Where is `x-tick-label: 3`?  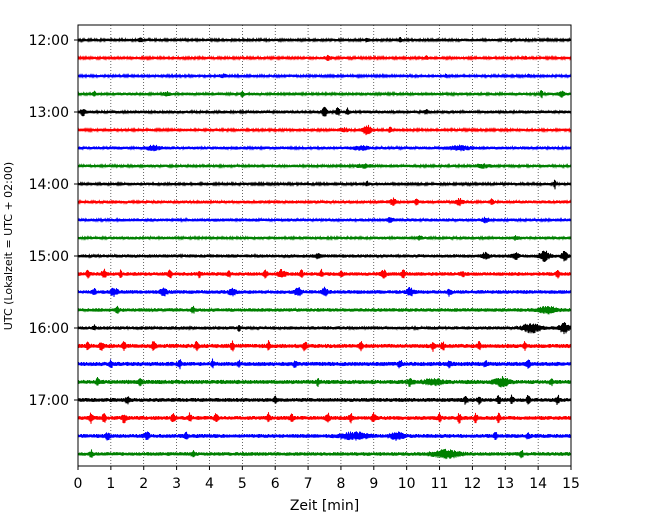
x-tick-label: 3 is located at coordinates (176, 484).